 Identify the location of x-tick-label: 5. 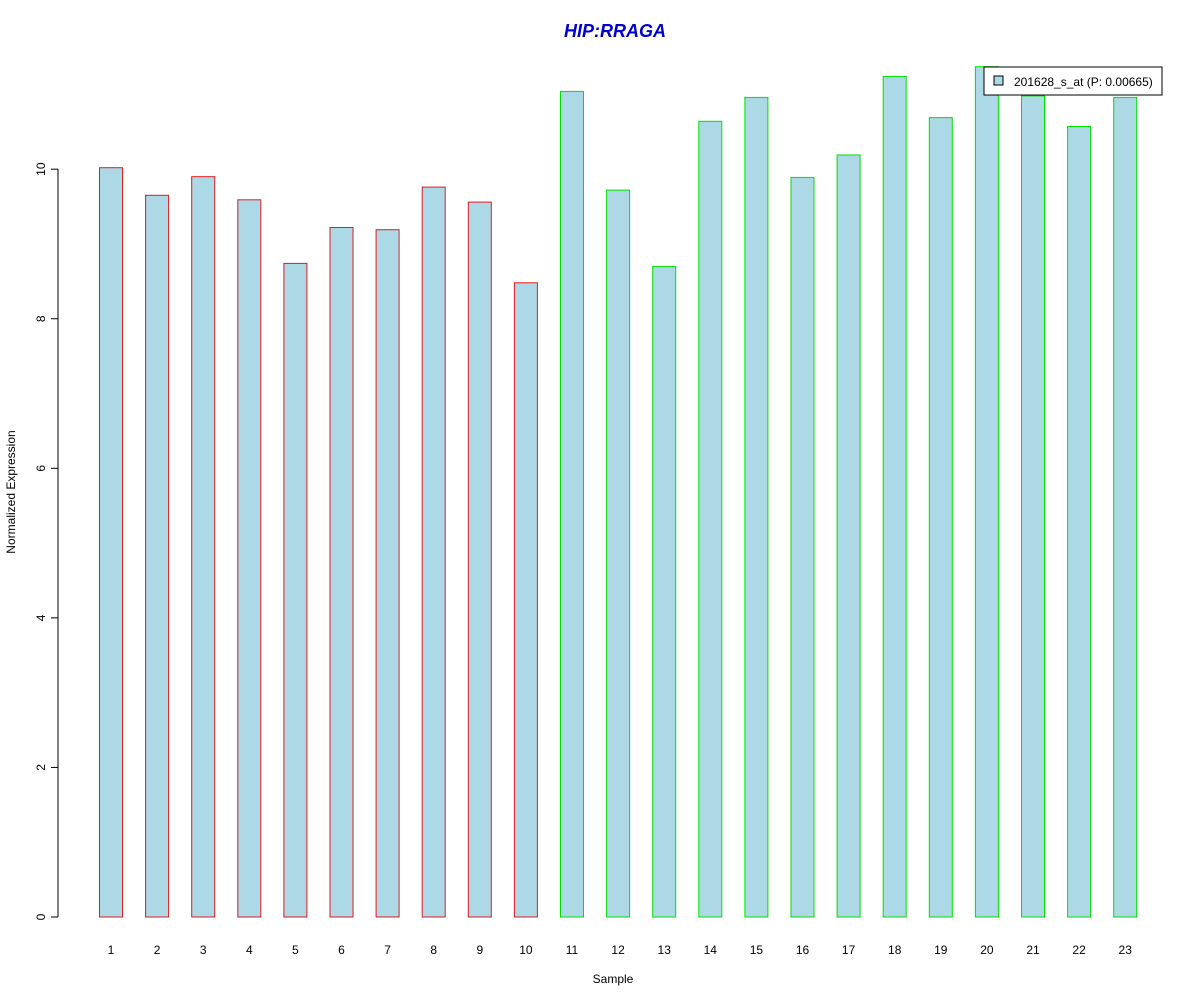
(295, 950).